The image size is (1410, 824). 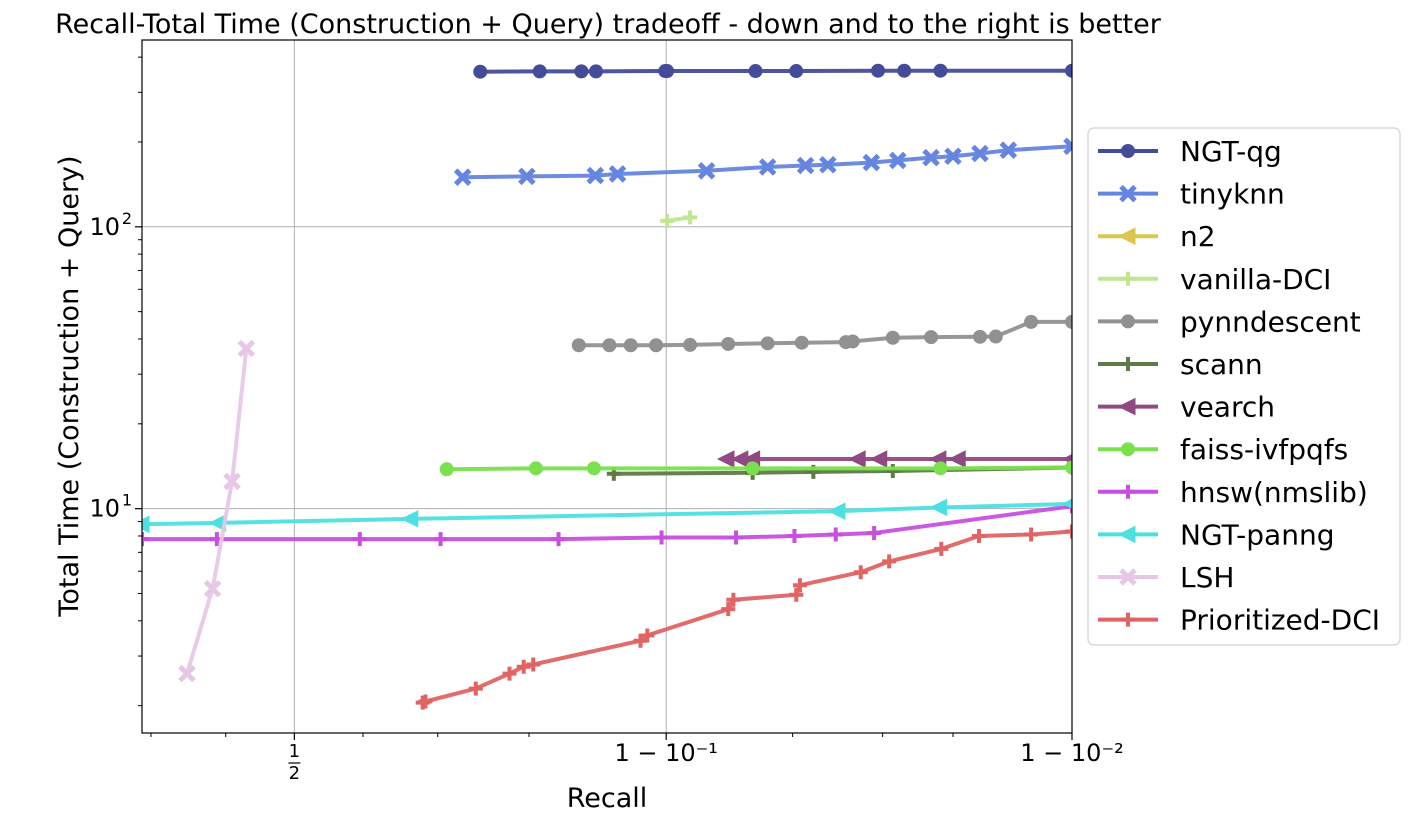 I want to click on legend-label-pynndescent: pynndescent, so click(x=1270, y=321).